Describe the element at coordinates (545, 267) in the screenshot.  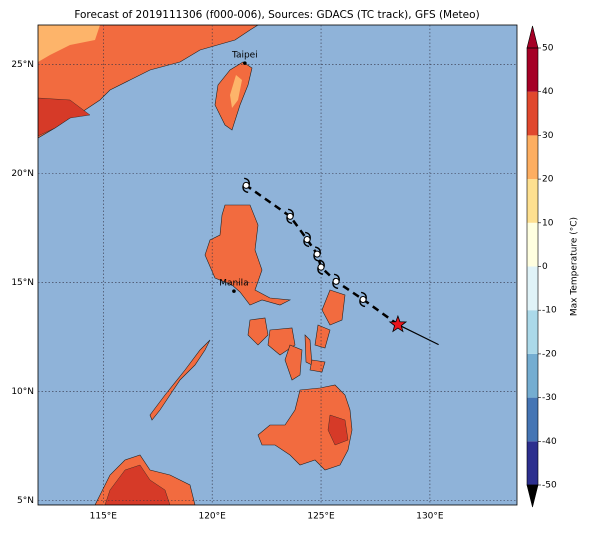
I see `colorbar-tick-label: 0` at that location.